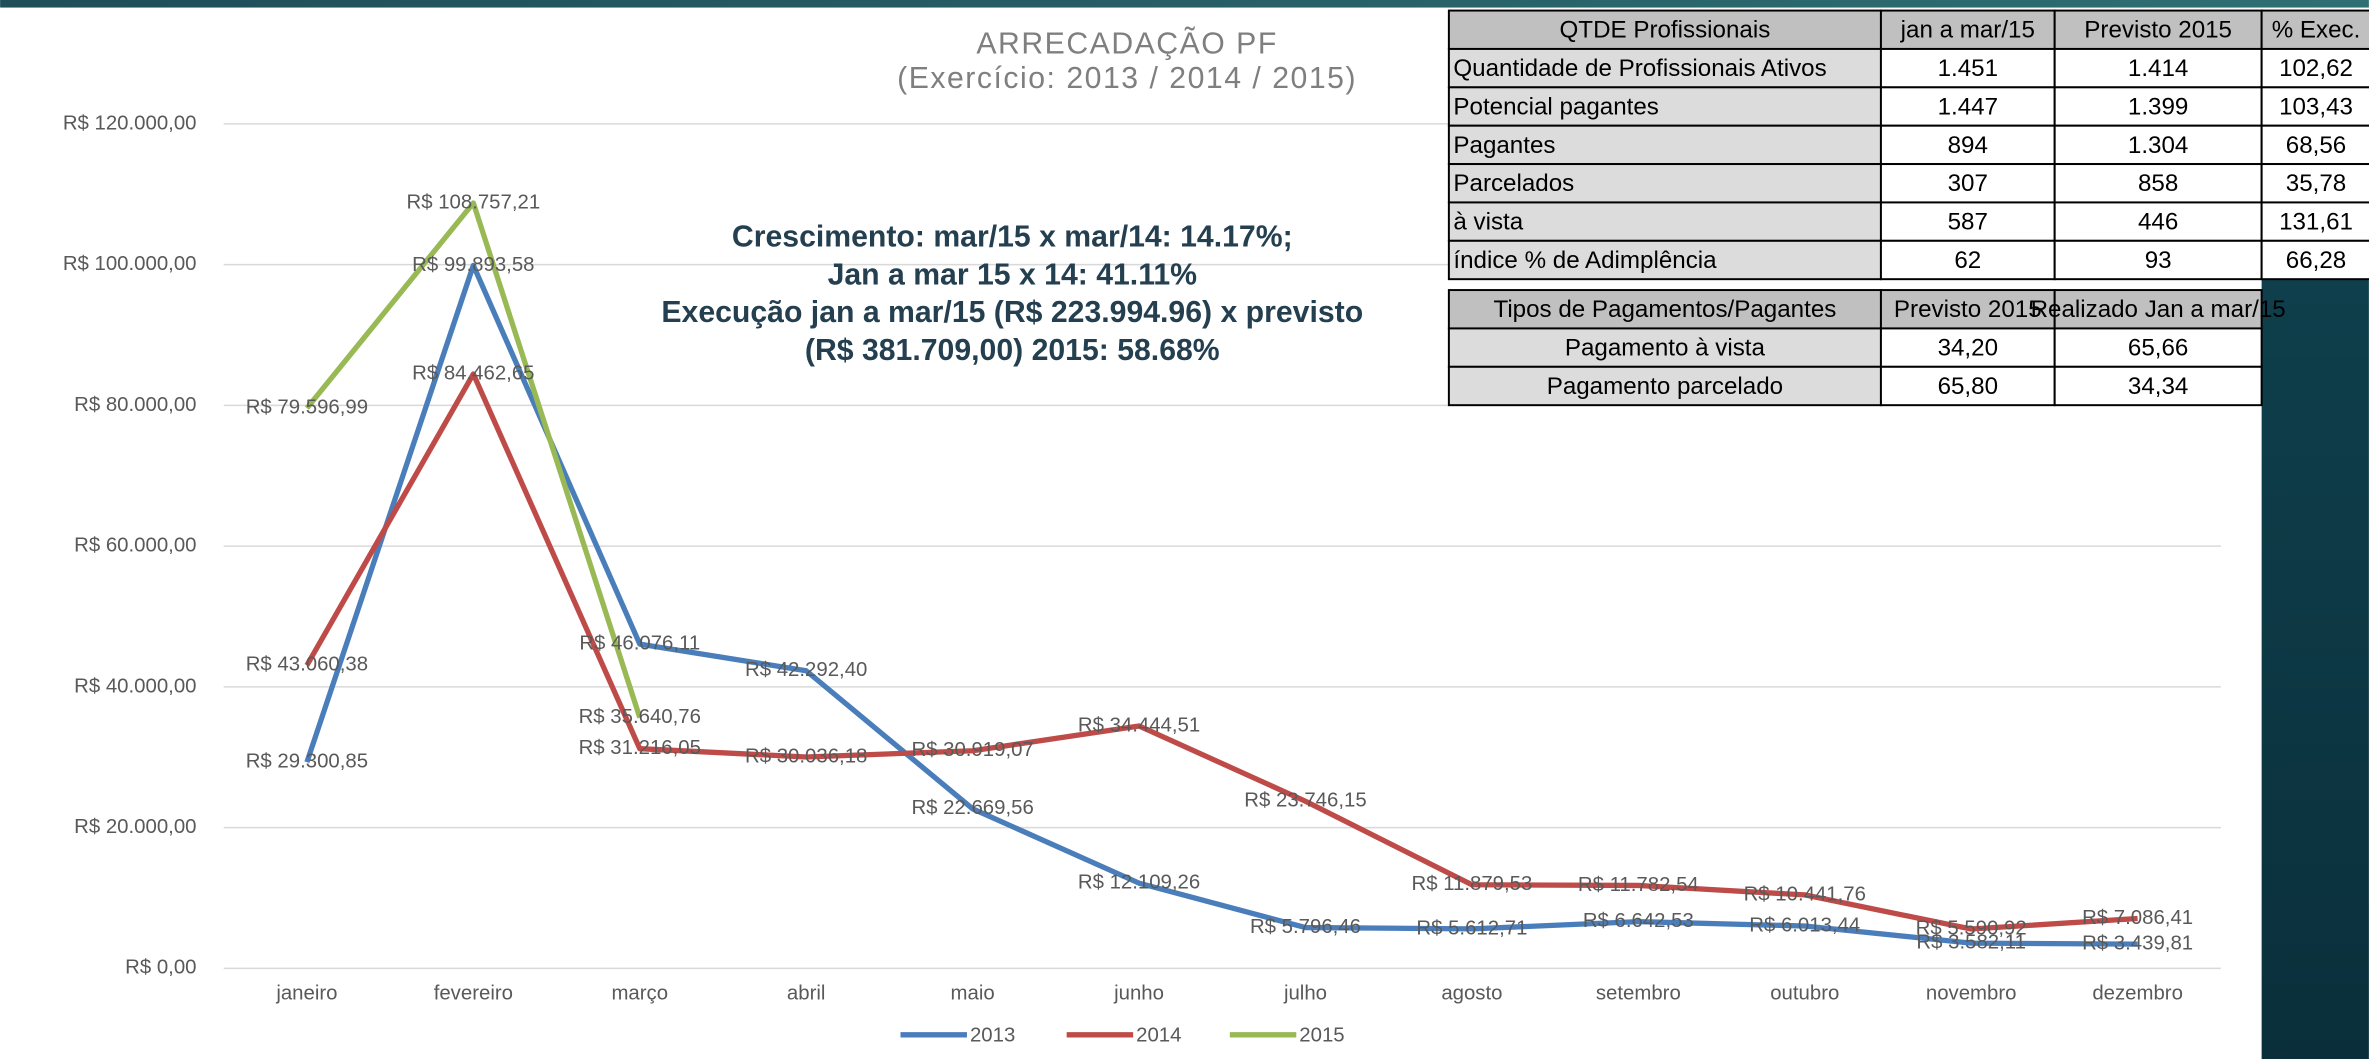  What do you see at coordinates (1513, 183) in the screenshot?
I see `table-text: Parcelados` at bounding box center [1513, 183].